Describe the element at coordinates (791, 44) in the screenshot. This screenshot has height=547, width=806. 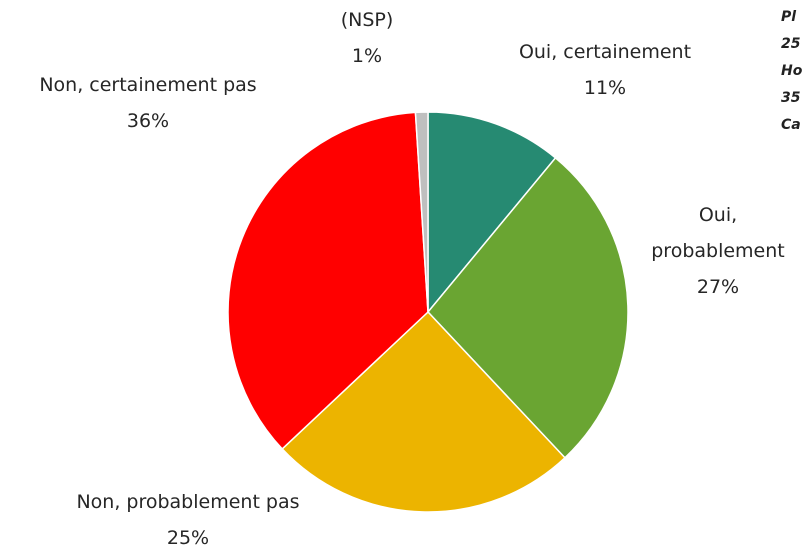
I see `annotation: 25` at that location.